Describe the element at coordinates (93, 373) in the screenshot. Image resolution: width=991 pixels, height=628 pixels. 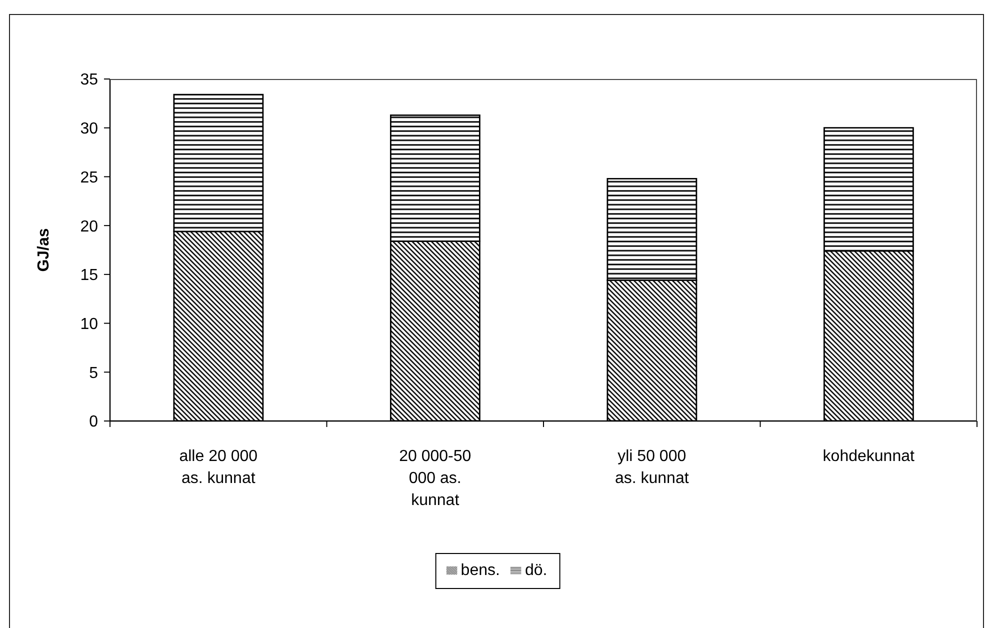
I see `y-tick-label: 5` at that location.